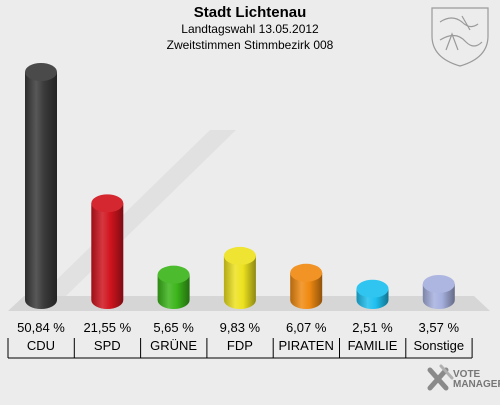 Image resolution: width=500 pixels, height=405 pixels. I want to click on value-label: 2,51 %, so click(372, 327).